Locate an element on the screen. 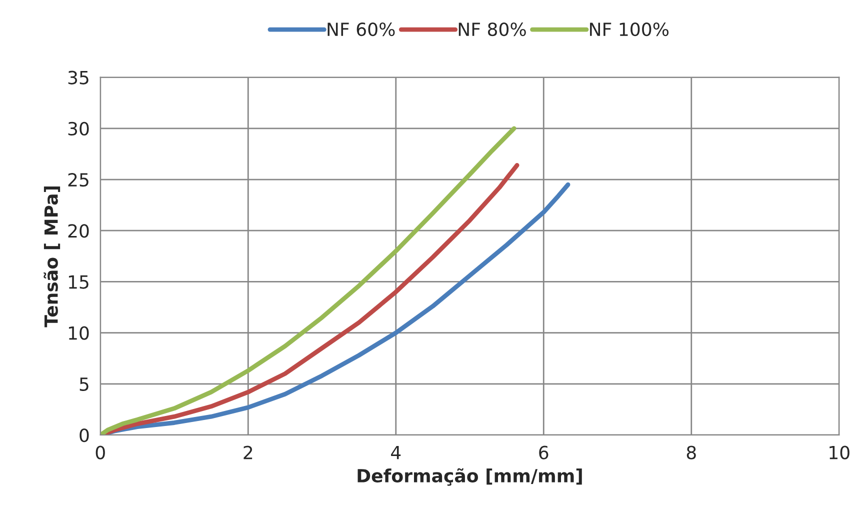 The width and height of the screenshot is (858, 526). y-tick-label: 25 is located at coordinates (78, 179).